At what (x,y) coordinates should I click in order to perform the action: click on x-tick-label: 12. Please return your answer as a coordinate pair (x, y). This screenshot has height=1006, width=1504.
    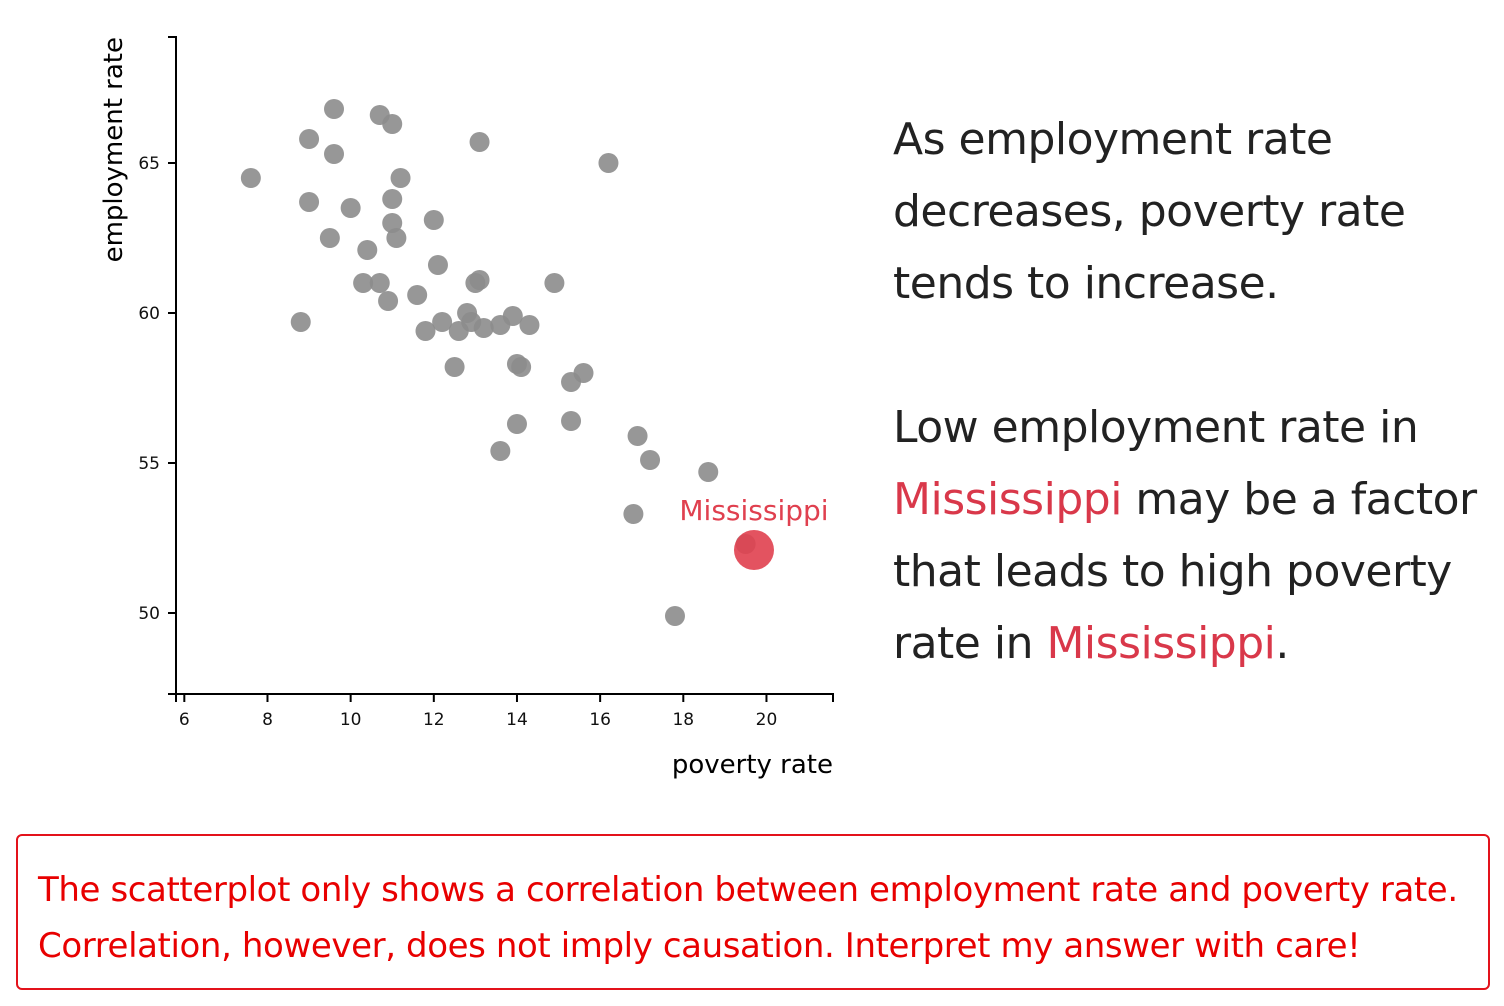
    Looking at the image, I should click on (434, 720).